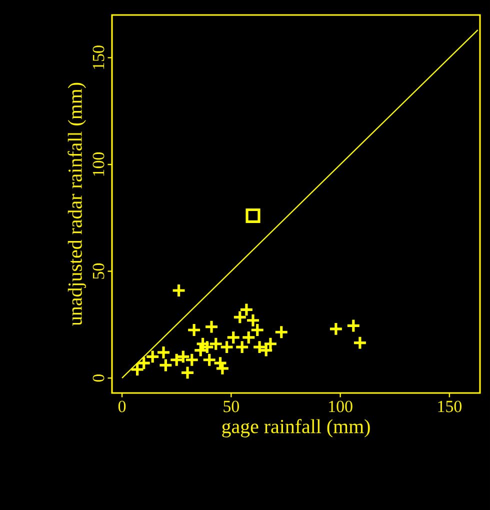 The image size is (490, 510). I want to click on x-tick-label: 50, so click(231, 406).